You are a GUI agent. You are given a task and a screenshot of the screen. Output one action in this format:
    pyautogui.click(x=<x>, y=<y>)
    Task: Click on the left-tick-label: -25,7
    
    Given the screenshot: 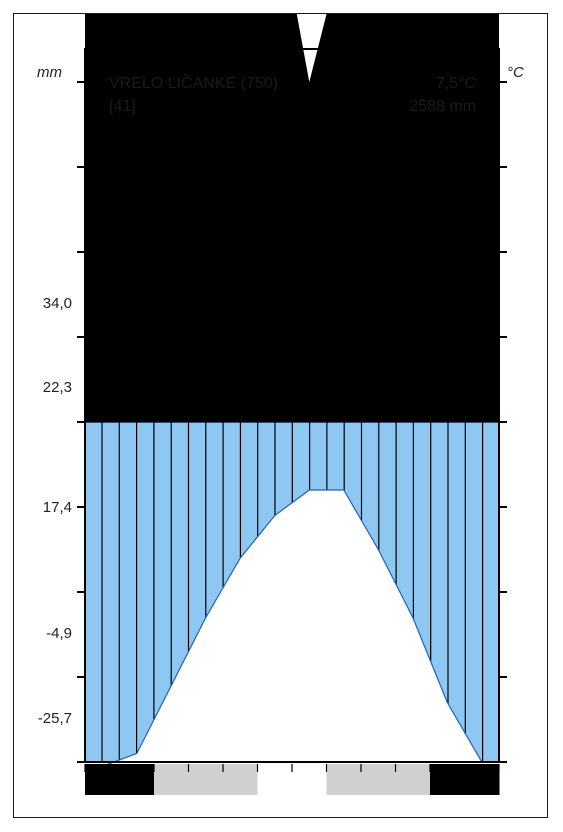 What is the action you would take?
    pyautogui.click(x=55, y=718)
    